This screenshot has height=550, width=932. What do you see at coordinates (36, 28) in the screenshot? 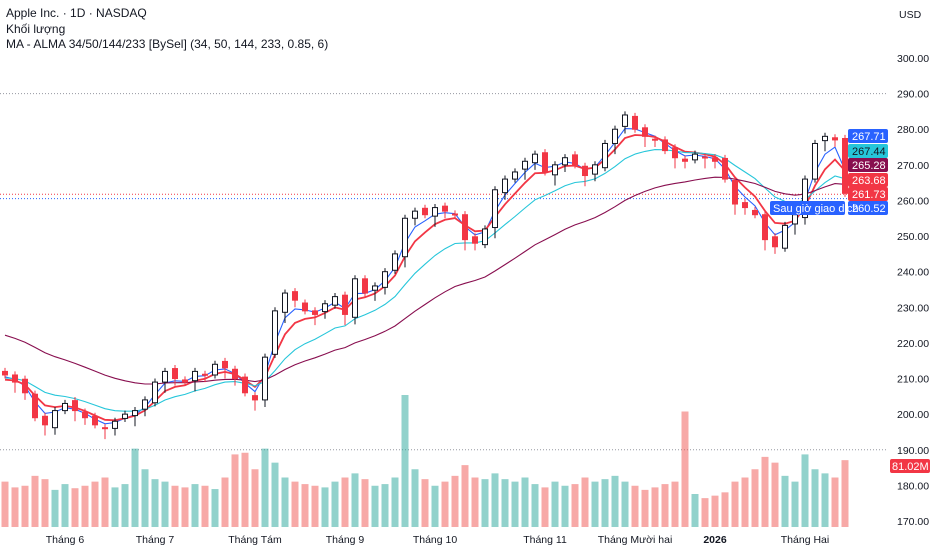
I see `volume-indicator-label: Khối lượng` at bounding box center [36, 28].